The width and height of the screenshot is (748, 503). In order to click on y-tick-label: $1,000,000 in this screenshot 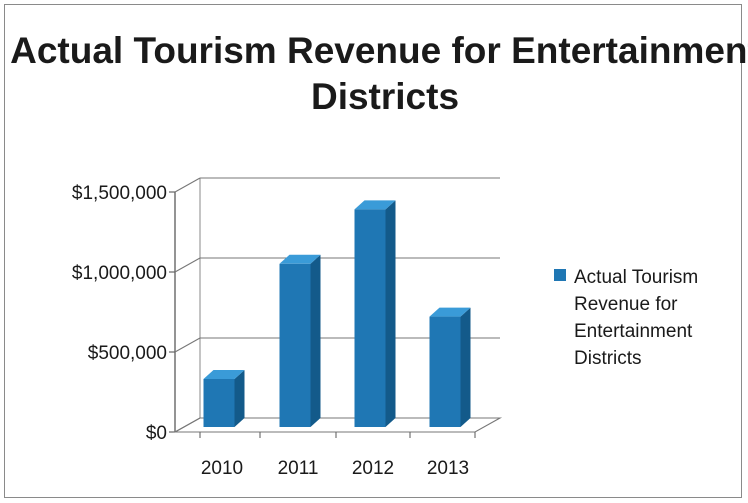, I will do `click(119, 273)`.